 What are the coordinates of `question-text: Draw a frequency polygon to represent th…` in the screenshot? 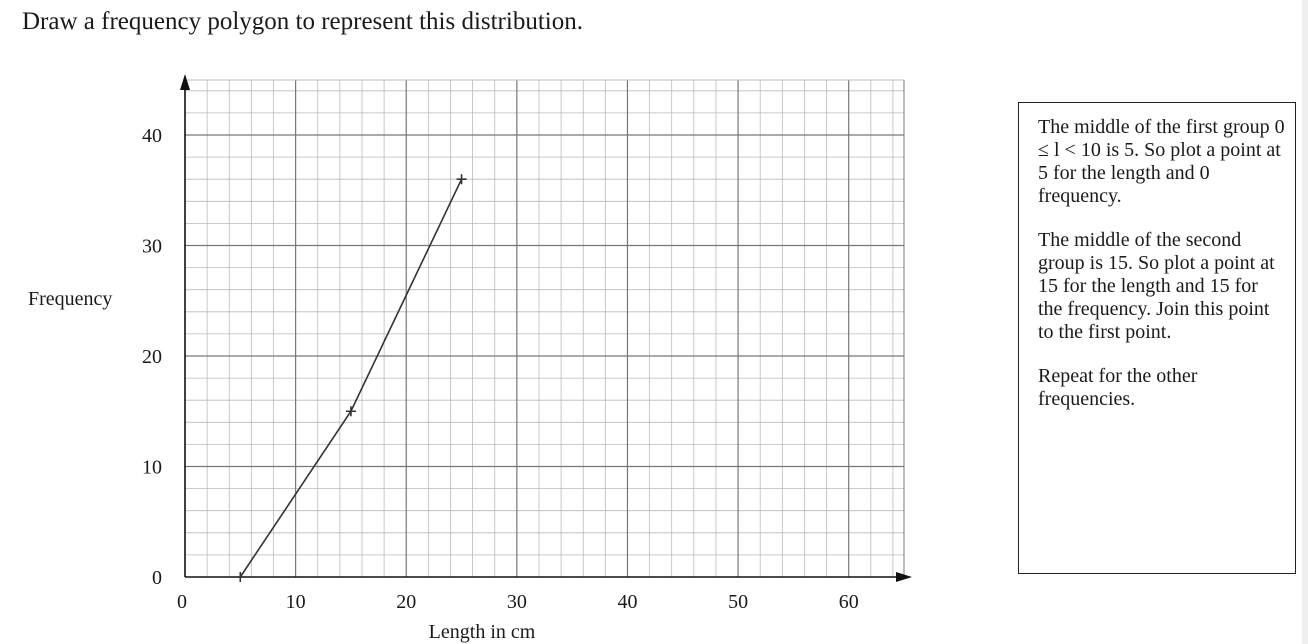 It's located at (302, 21).